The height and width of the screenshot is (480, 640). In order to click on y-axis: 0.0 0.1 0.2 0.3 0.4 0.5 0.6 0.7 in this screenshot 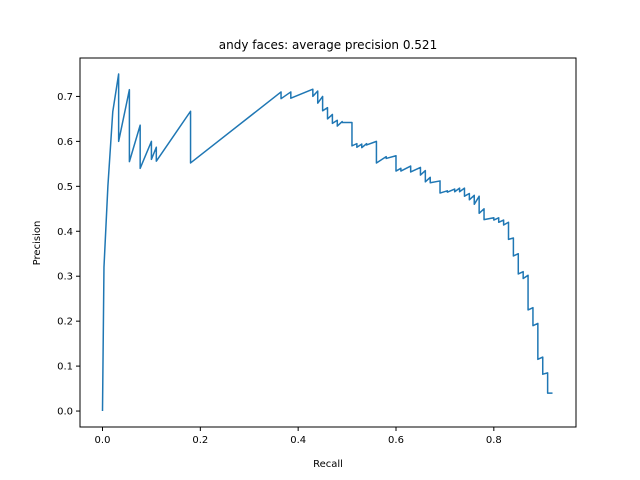, I will do `click(68, 255)`.